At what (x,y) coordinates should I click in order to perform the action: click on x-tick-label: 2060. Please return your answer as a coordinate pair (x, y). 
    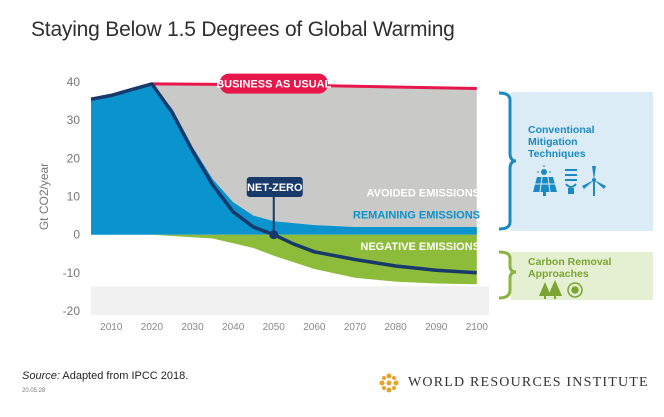
    Looking at the image, I should click on (314, 327).